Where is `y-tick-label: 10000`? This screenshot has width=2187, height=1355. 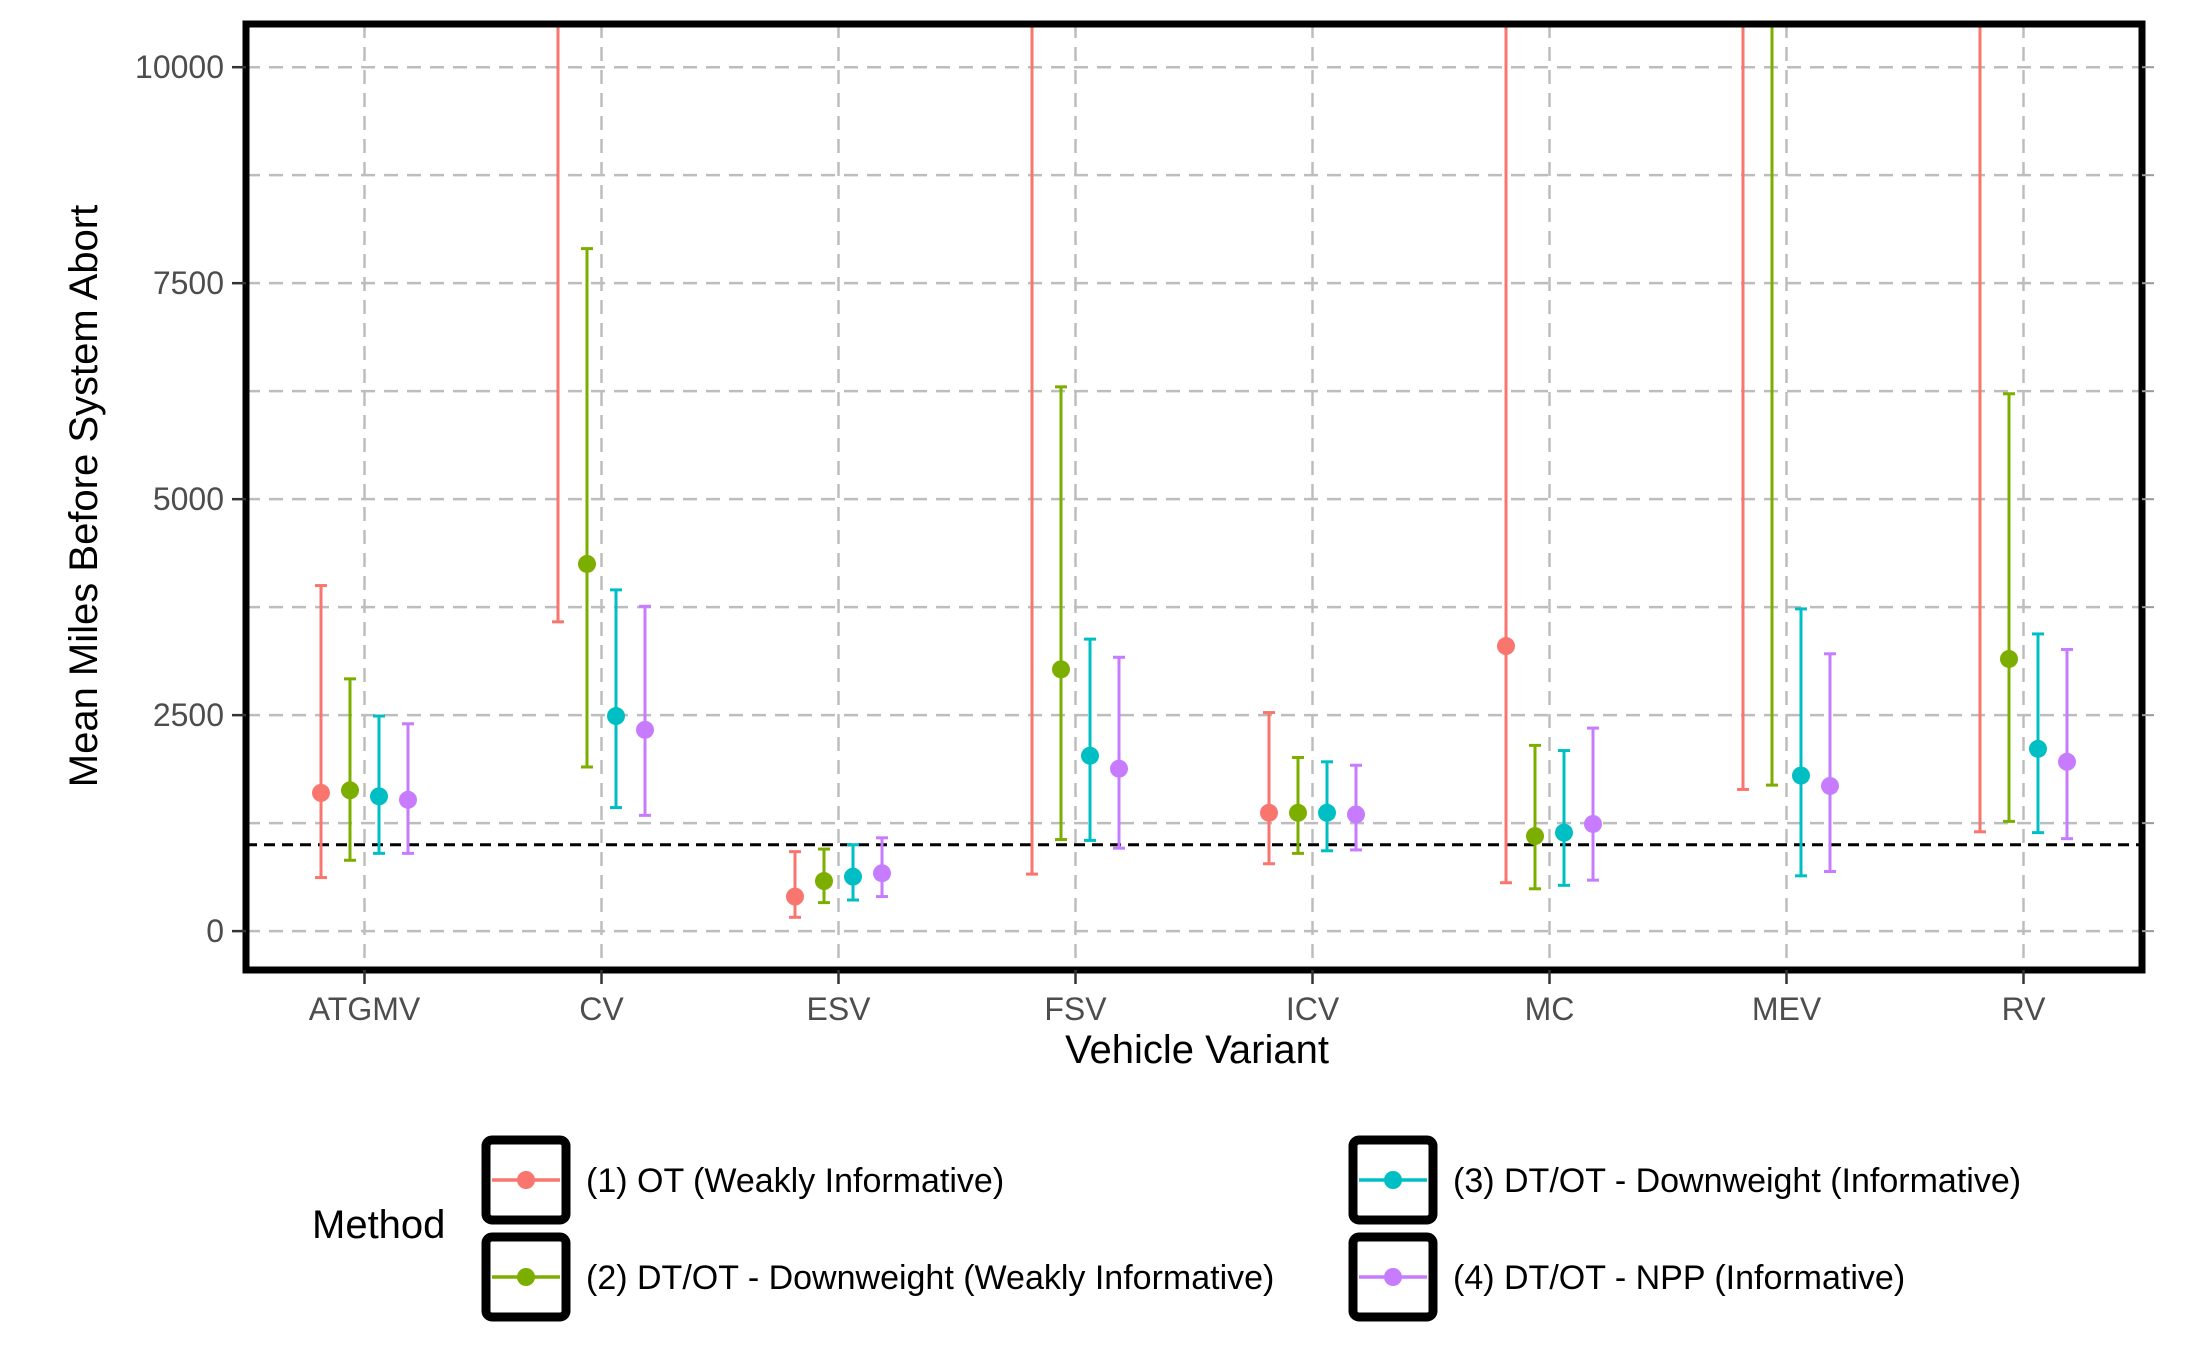 y-tick-label: 10000 is located at coordinates (179, 67).